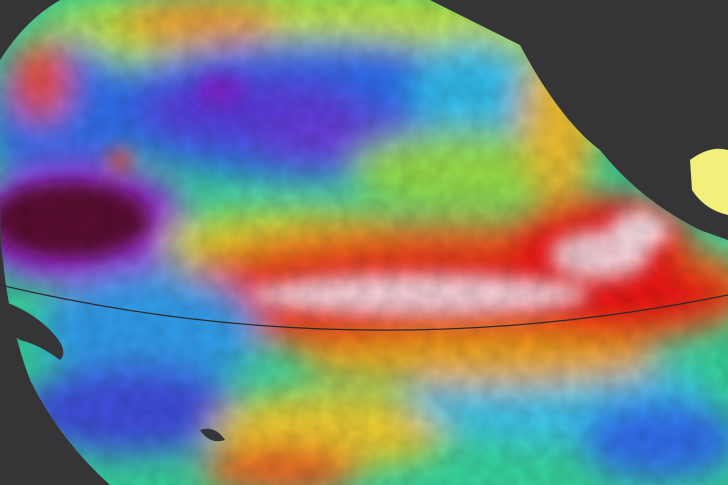 This screenshot has width=728, height=485. I want to click on island, so click(212, 435).